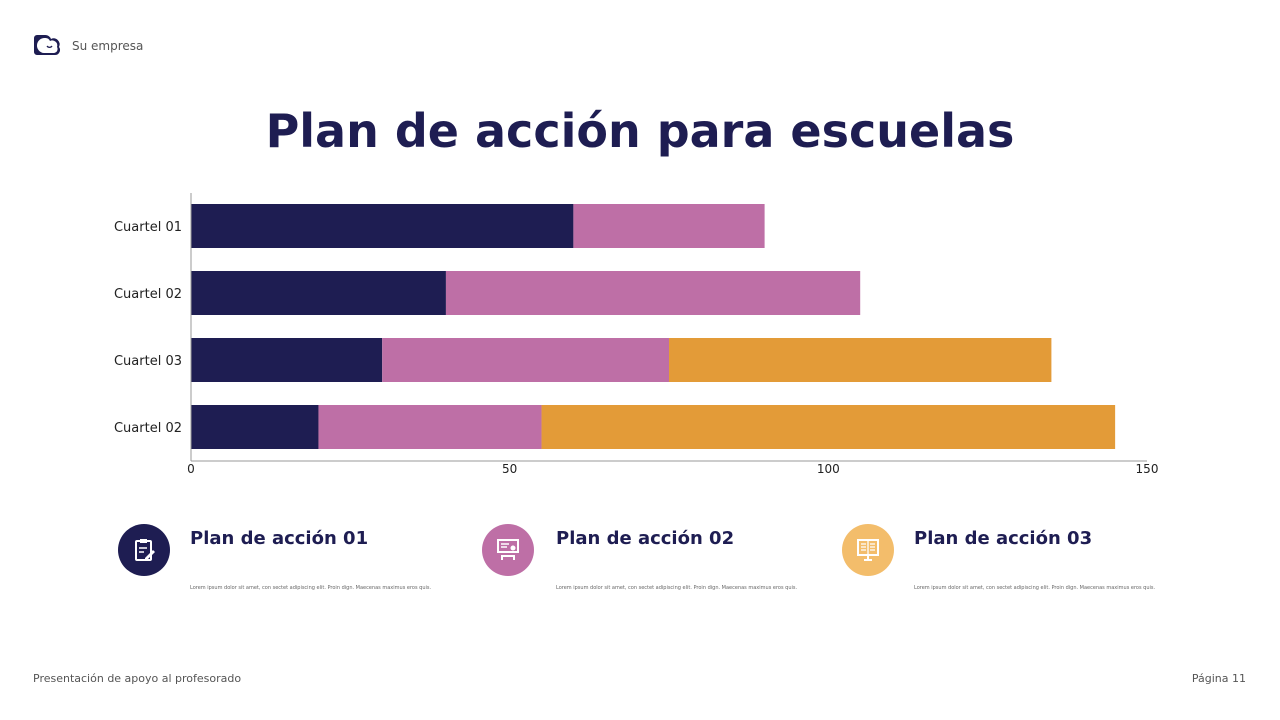  I want to click on plan-title: Plan de acción 03, so click(1003, 538).